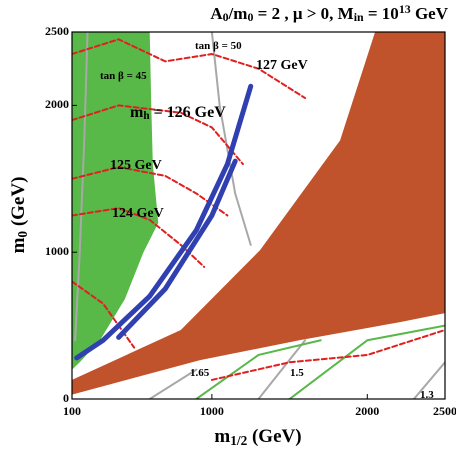 This screenshot has height=457, width=456. I want to click on chart-title-part: = 2 , μ > 0, M, so click(303, 13).